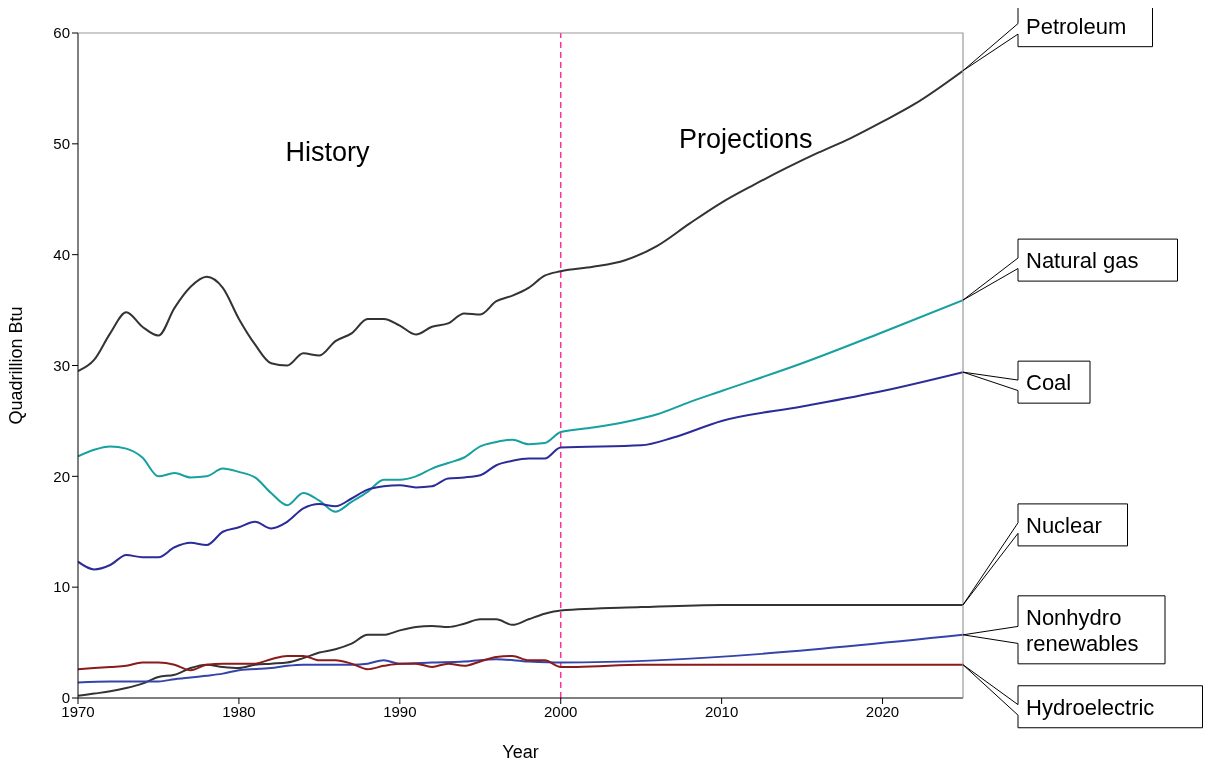 The image size is (1224, 772). I want to click on y-tick-label: 40, so click(61, 254).